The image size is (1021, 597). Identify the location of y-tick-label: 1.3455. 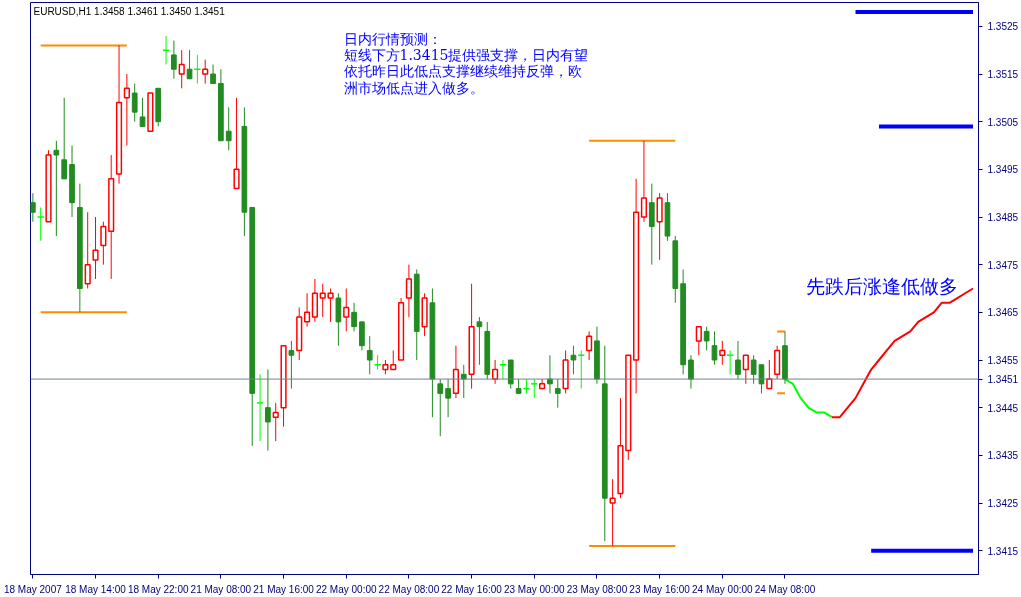
(1003, 360).